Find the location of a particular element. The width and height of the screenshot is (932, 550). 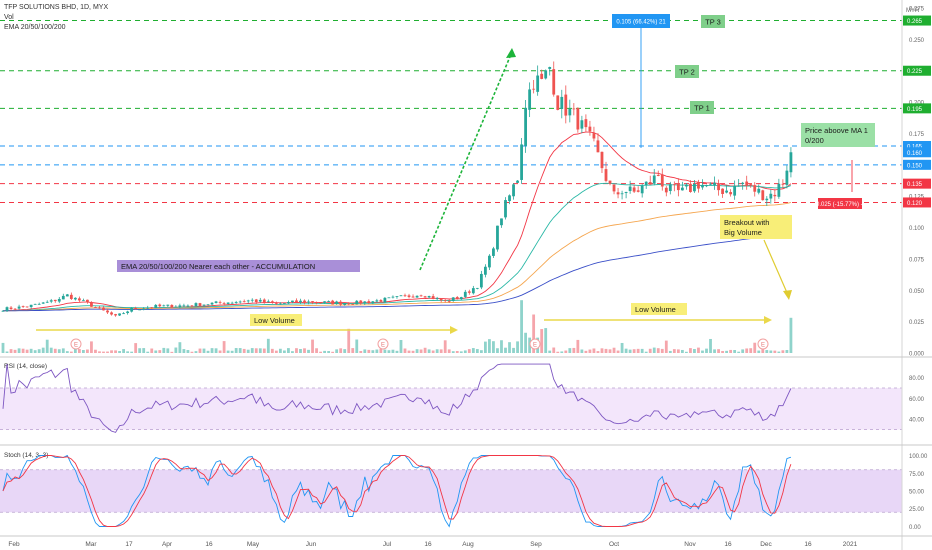

stoch-tick-label: 50.00 is located at coordinates (917, 493).